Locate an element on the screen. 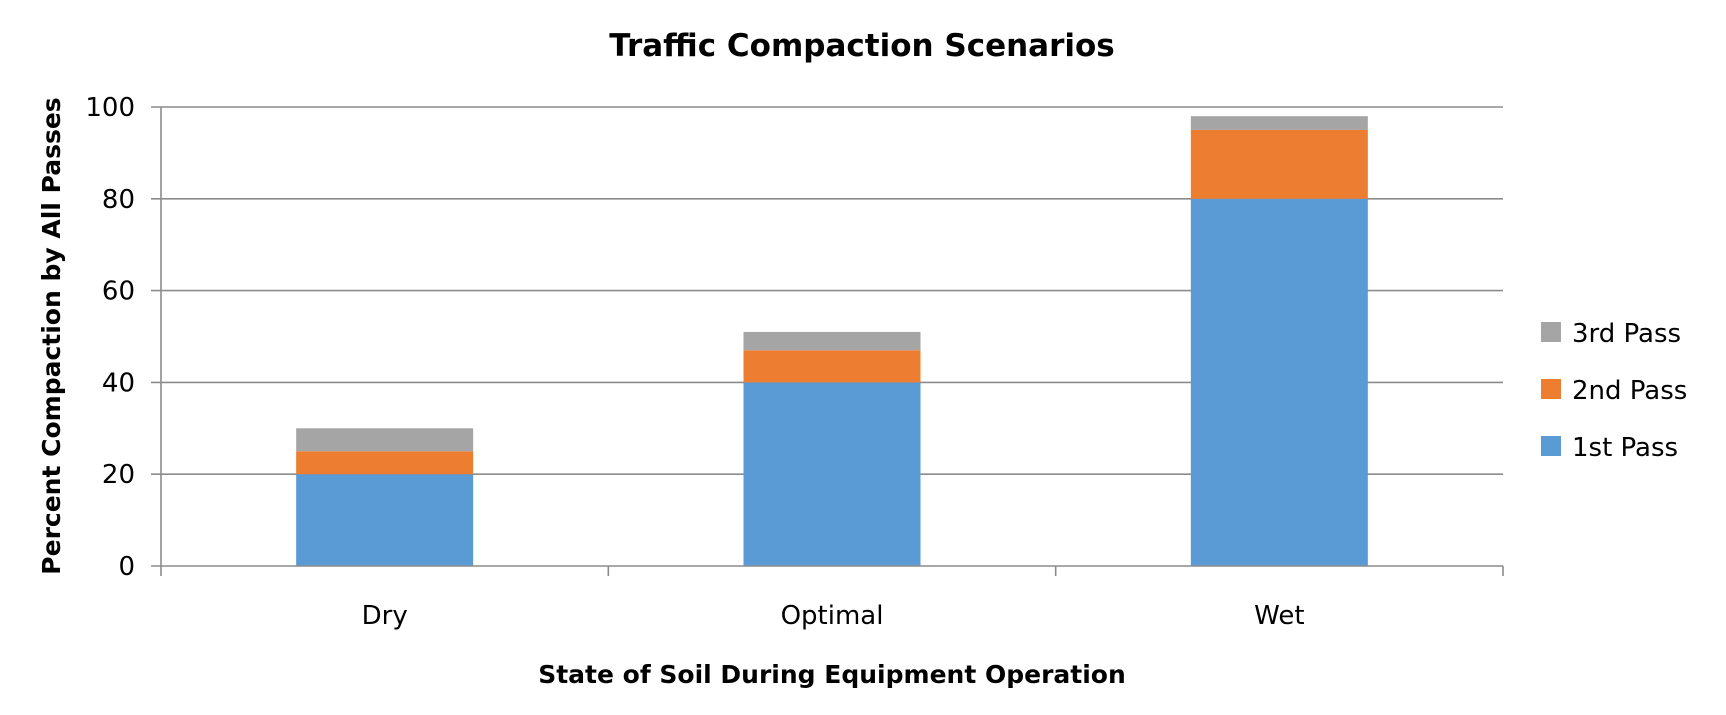  x-axis-title: State of Soil During Equipment Operation is located at coordinates (832, 674).